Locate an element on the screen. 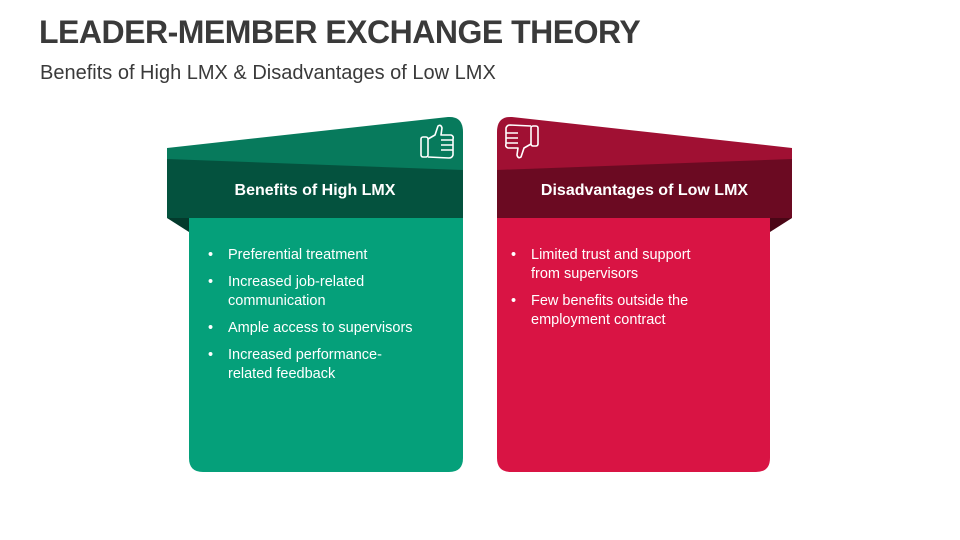 The height and width of the screenshot is (540, 960). thumbs-down-icon is located at coordinates (521, 141).